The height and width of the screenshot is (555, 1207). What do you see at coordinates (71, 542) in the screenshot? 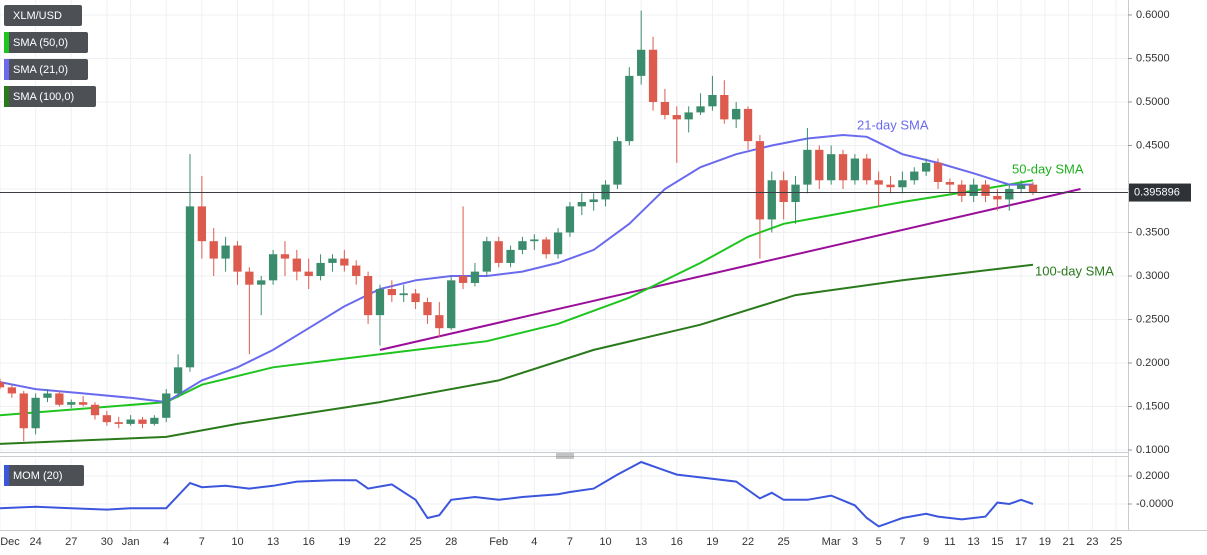
I see `x-tick-label: 27` at bounding box center [71, 542].